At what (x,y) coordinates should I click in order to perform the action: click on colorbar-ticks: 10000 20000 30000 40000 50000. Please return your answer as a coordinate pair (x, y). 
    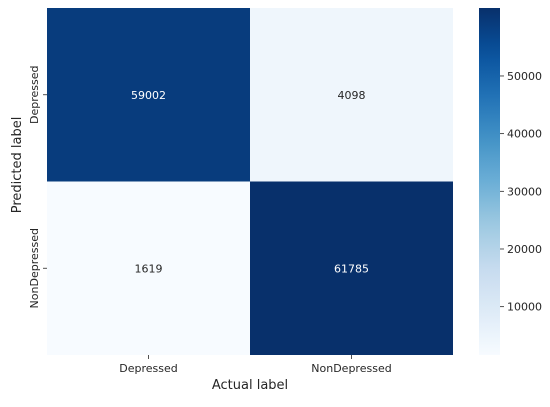
    Looking at the image, I should click on (521, 192).